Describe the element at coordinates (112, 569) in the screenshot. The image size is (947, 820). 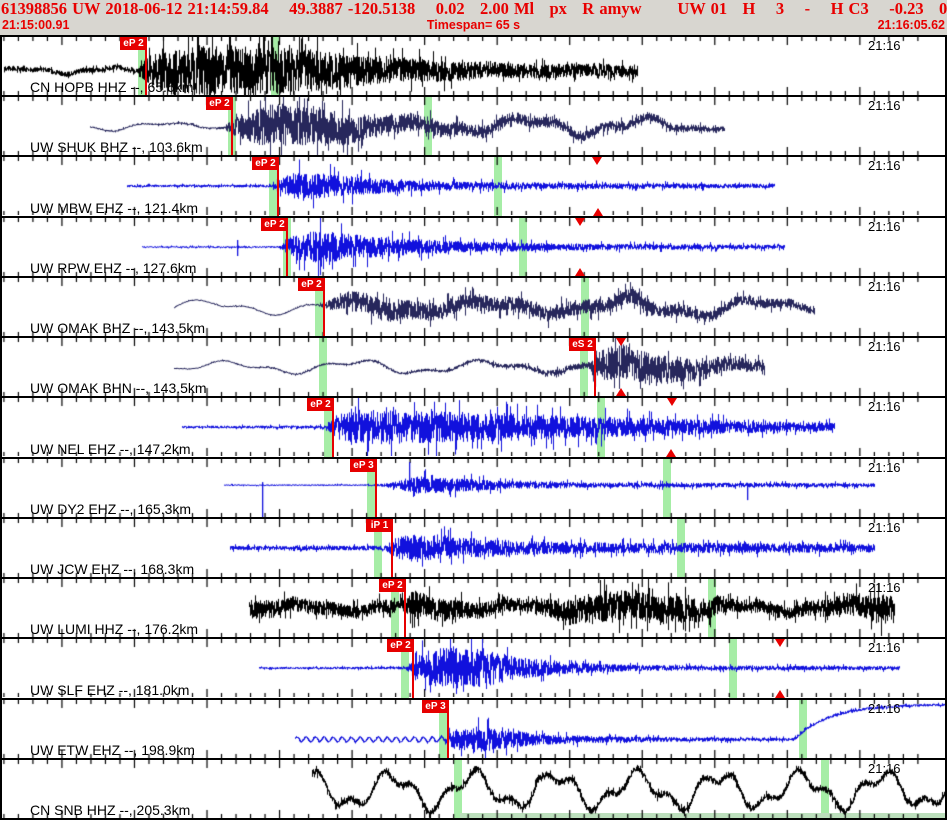
I see `station-label: UW JCW EHZ --, 168.3km` at that location.